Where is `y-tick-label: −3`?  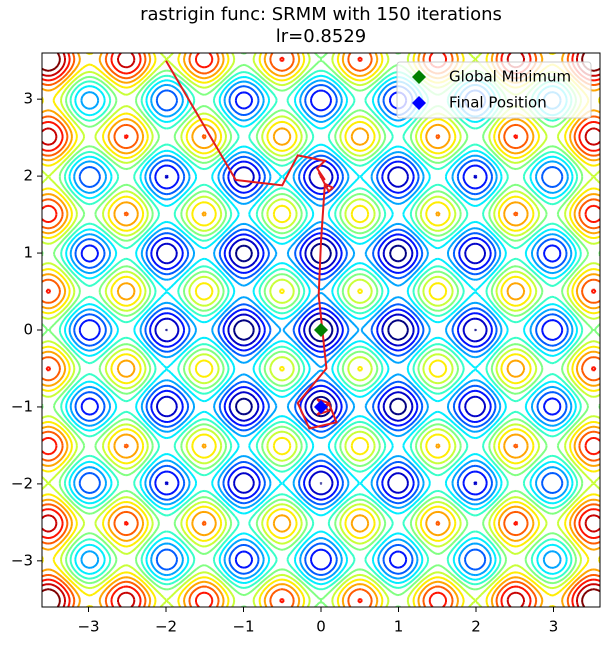
y-tick-label: −3 is located at coordinates (22, 560).